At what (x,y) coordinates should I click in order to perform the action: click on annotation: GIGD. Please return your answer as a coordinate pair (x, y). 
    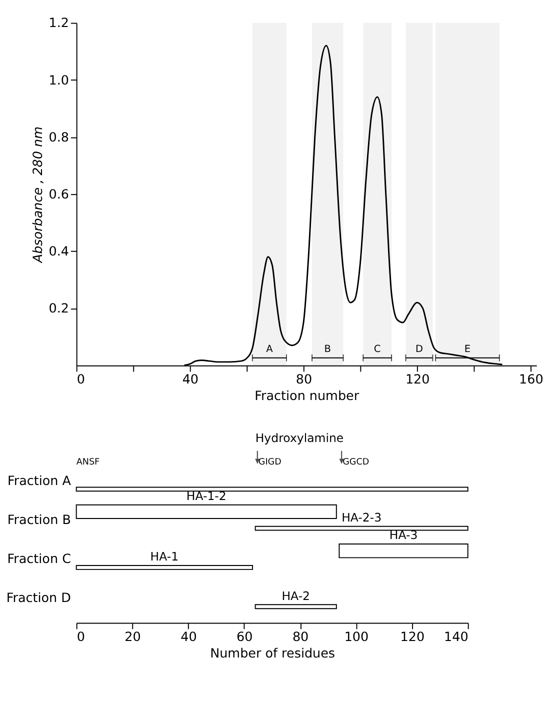
    Looking at the image, I should click on (270, 462).